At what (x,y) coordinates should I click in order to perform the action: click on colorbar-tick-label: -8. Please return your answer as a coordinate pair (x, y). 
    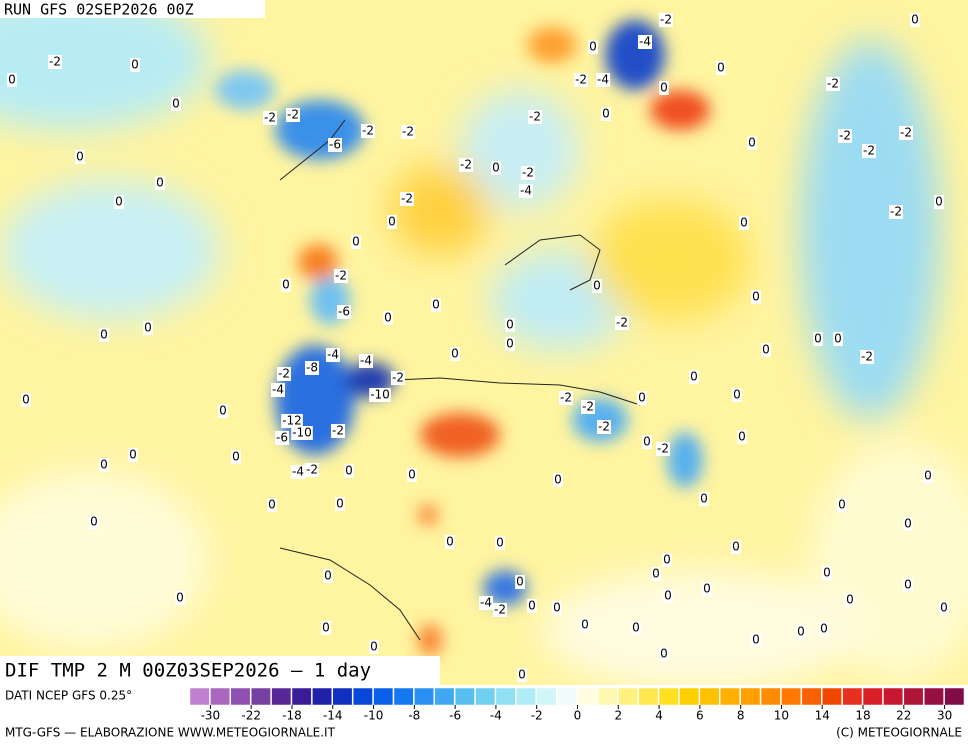
    Looking at the image, I should click on (414, 716).